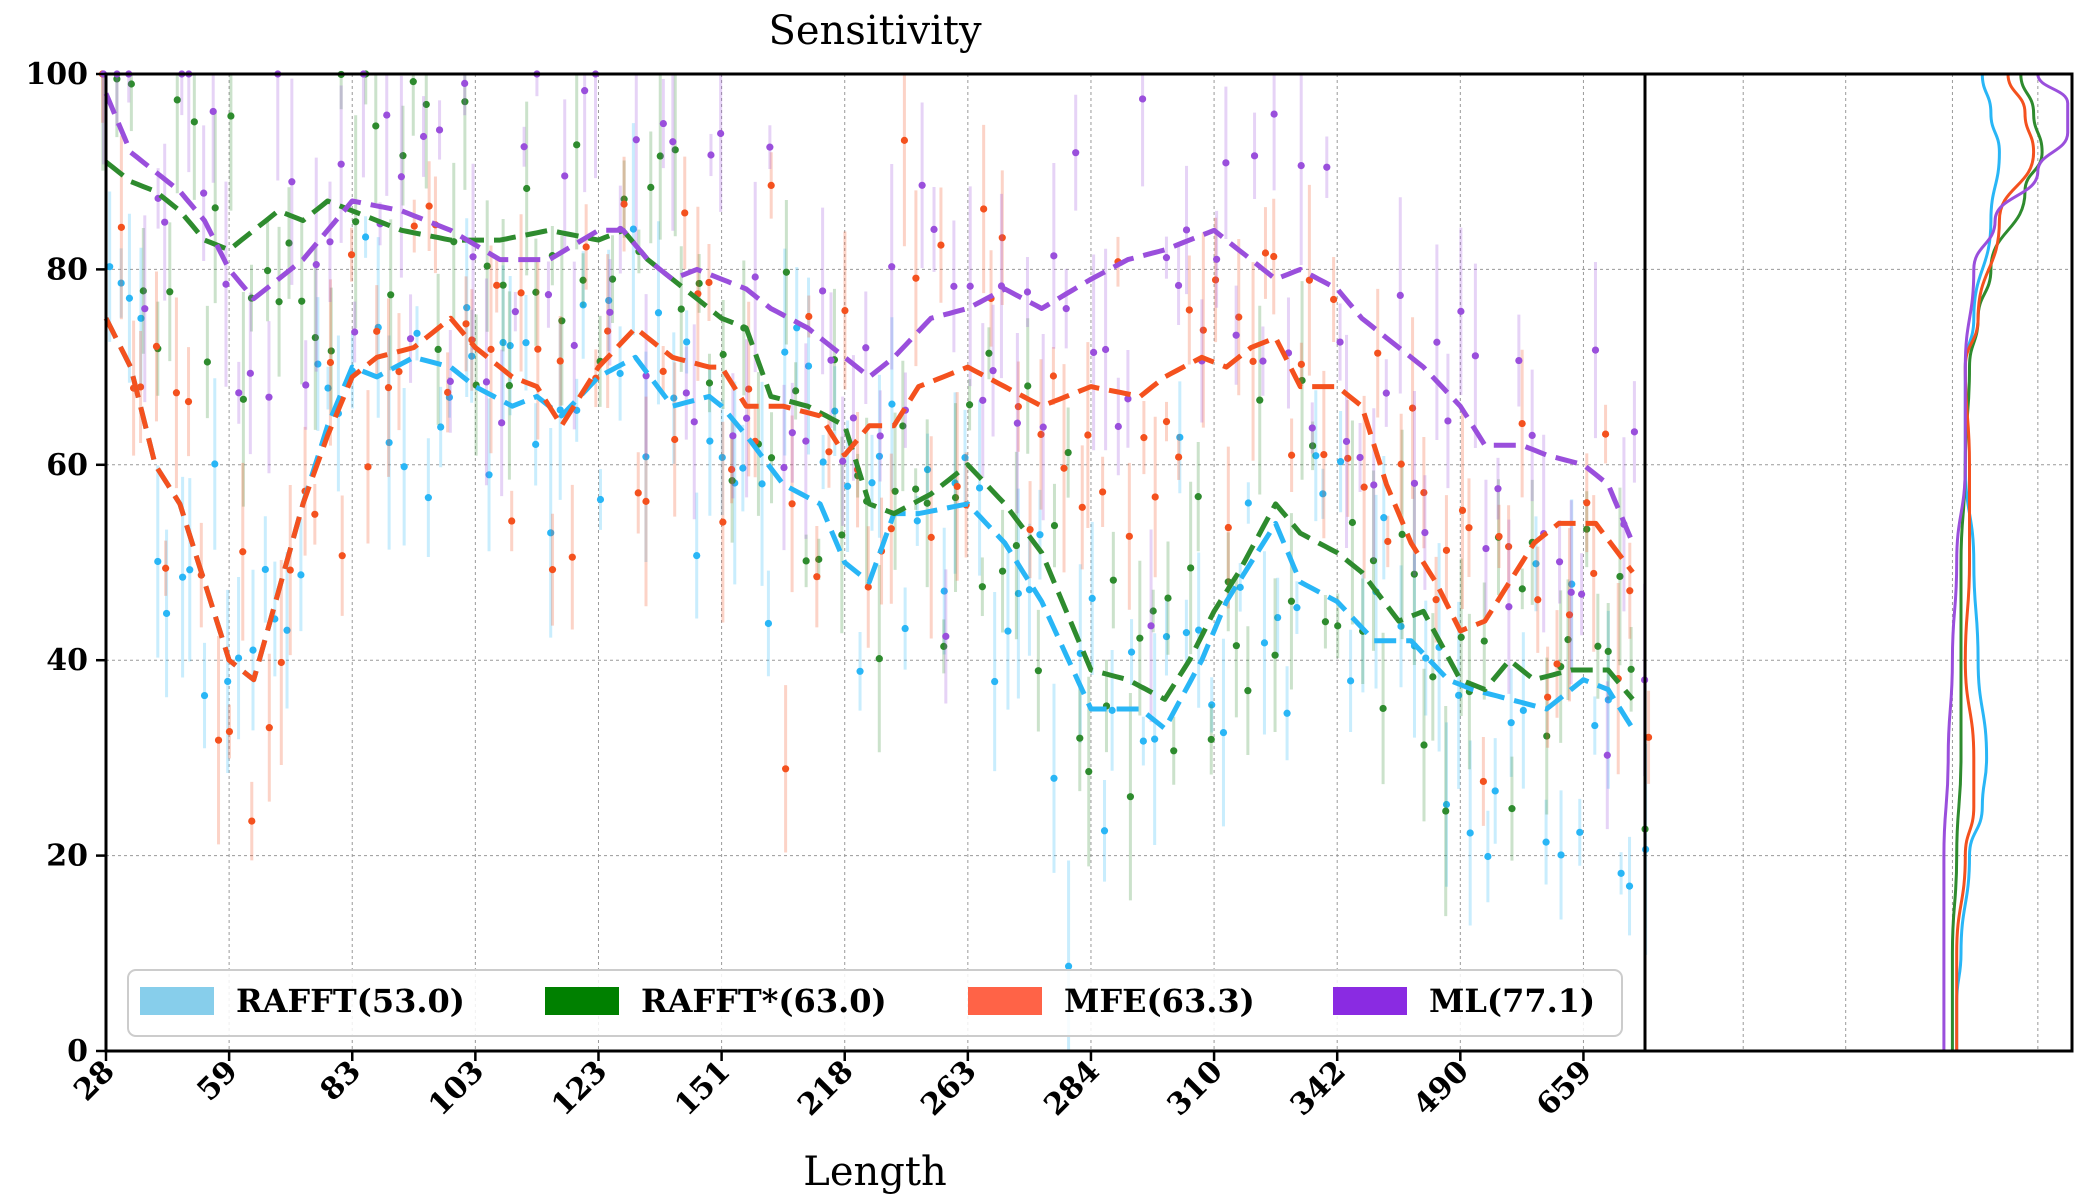 The width and height of the screenshot is (2100, 1200). What do you see at coordinates (764, 1001) in the screenshot?
I see `legend-label-rafft-star: RAFFT*(63.0)` at bounding box center [764, 1001].